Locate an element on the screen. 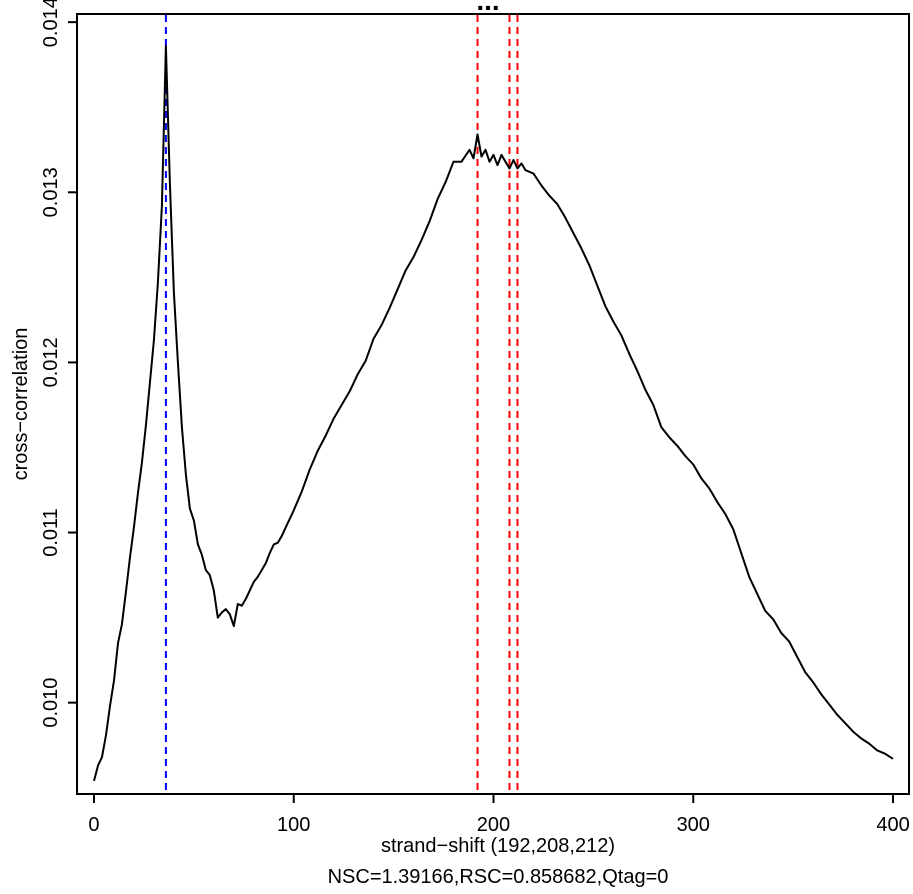 The height and width of the screenshot is (894, 913). y-axis: 0.010 0.011 0.012 0.013 0.014 is located at coordinates (58, 364).